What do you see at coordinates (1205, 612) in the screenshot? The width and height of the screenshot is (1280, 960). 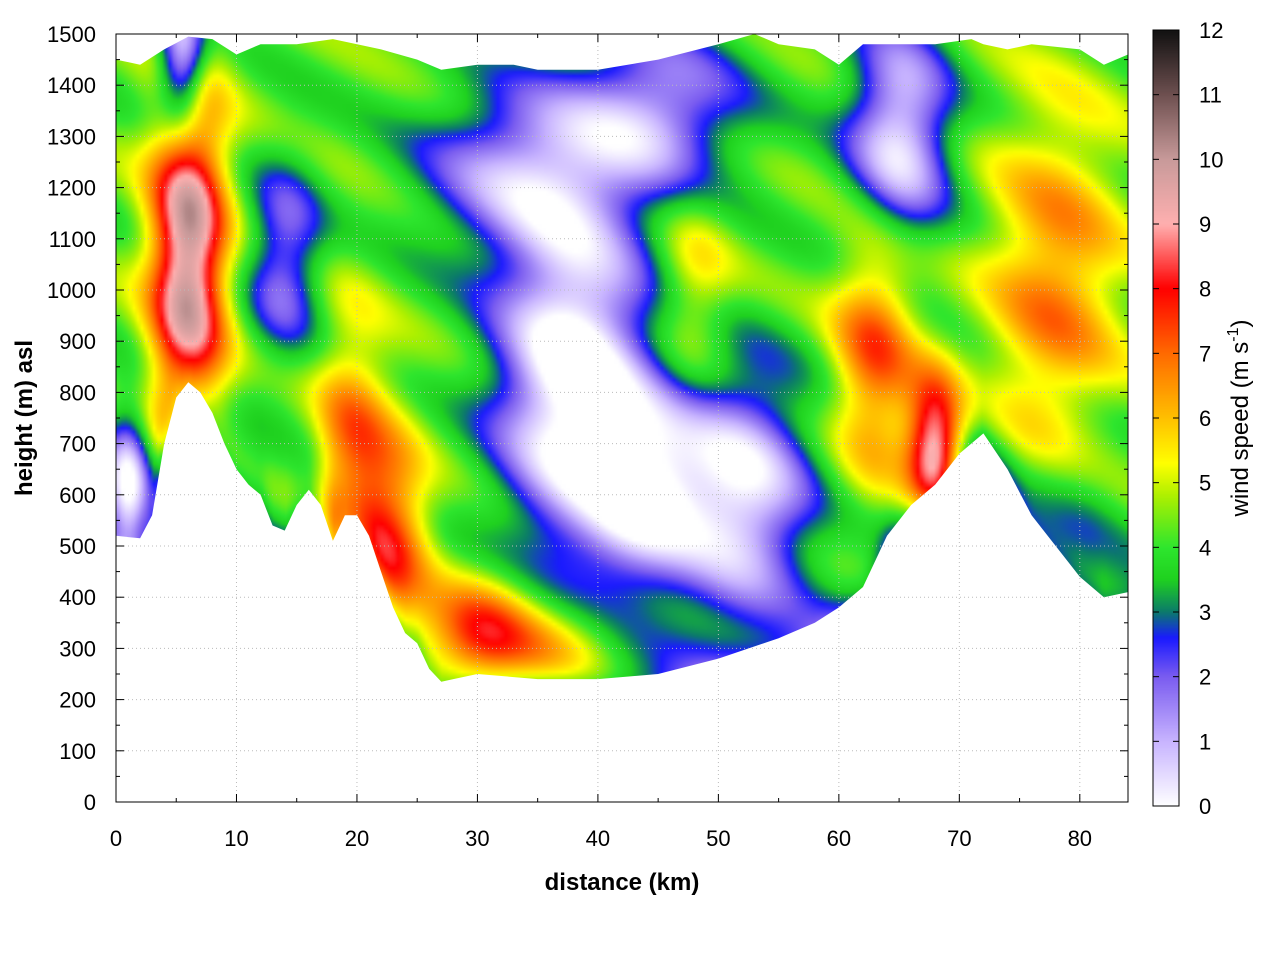 I see `colorbar-tick-label: 3` at bounding box center [1205, 612].